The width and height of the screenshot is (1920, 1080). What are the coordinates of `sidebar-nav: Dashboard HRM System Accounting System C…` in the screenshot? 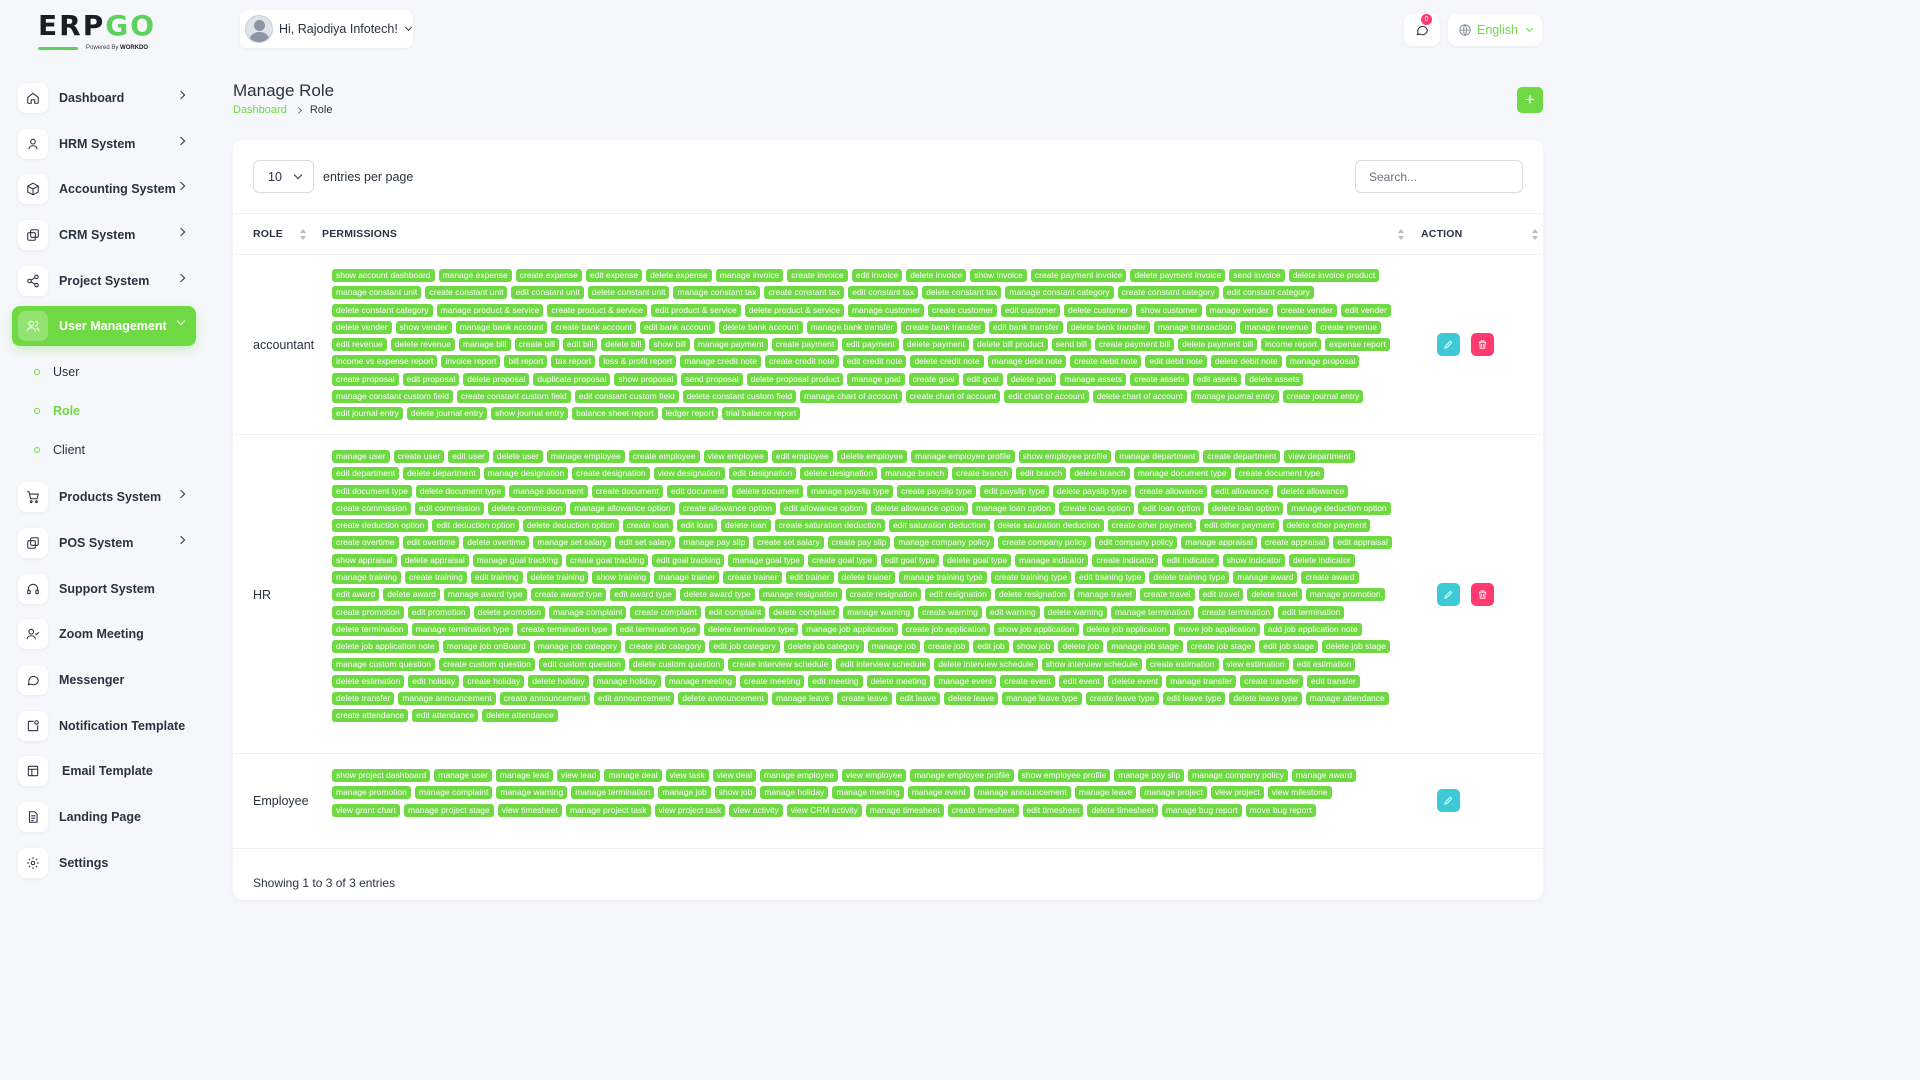 It's located at (104, 483).